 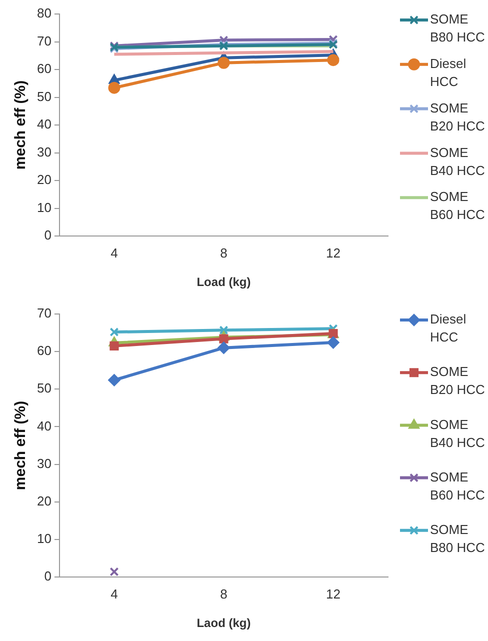 What do you see at coordinates (44, 13) in the screenshot?
I see `y-tick-label: 80` at bounding box center [44, 13].